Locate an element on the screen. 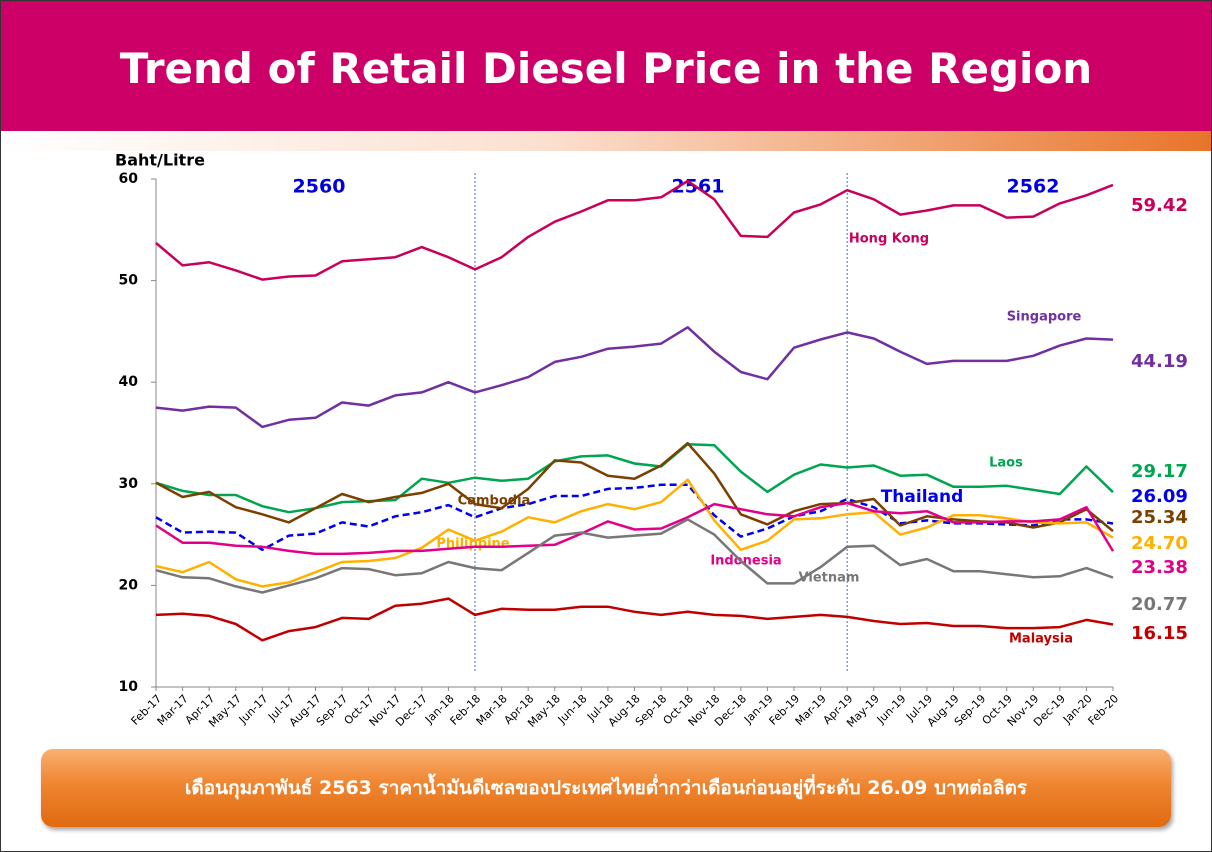 This screenshot has height=852, width=1212. series-label: Indonesia is located at coordinates (745, 561).